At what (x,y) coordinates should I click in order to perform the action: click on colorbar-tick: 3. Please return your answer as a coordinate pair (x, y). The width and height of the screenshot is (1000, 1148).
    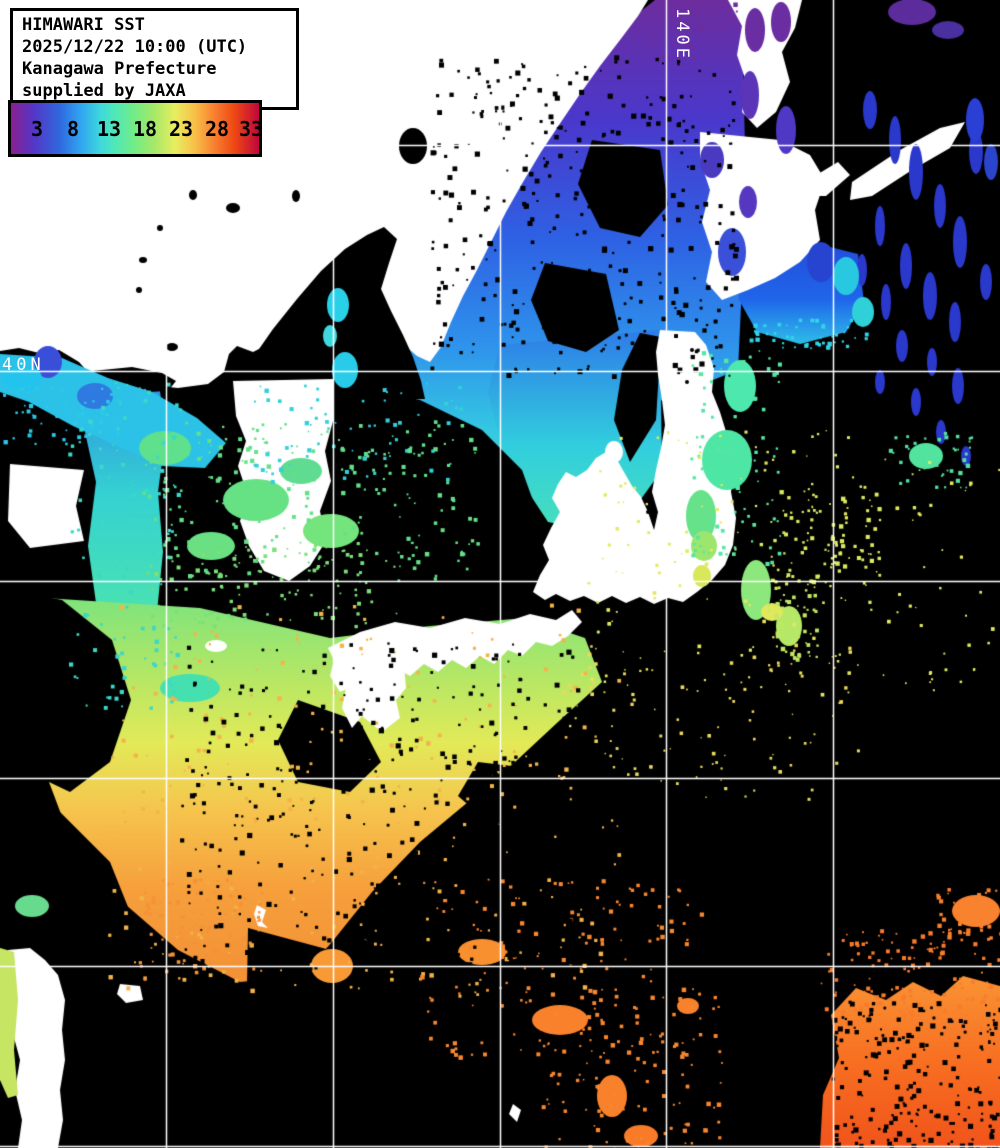
    Looking at the image, I should click on (37, 129).